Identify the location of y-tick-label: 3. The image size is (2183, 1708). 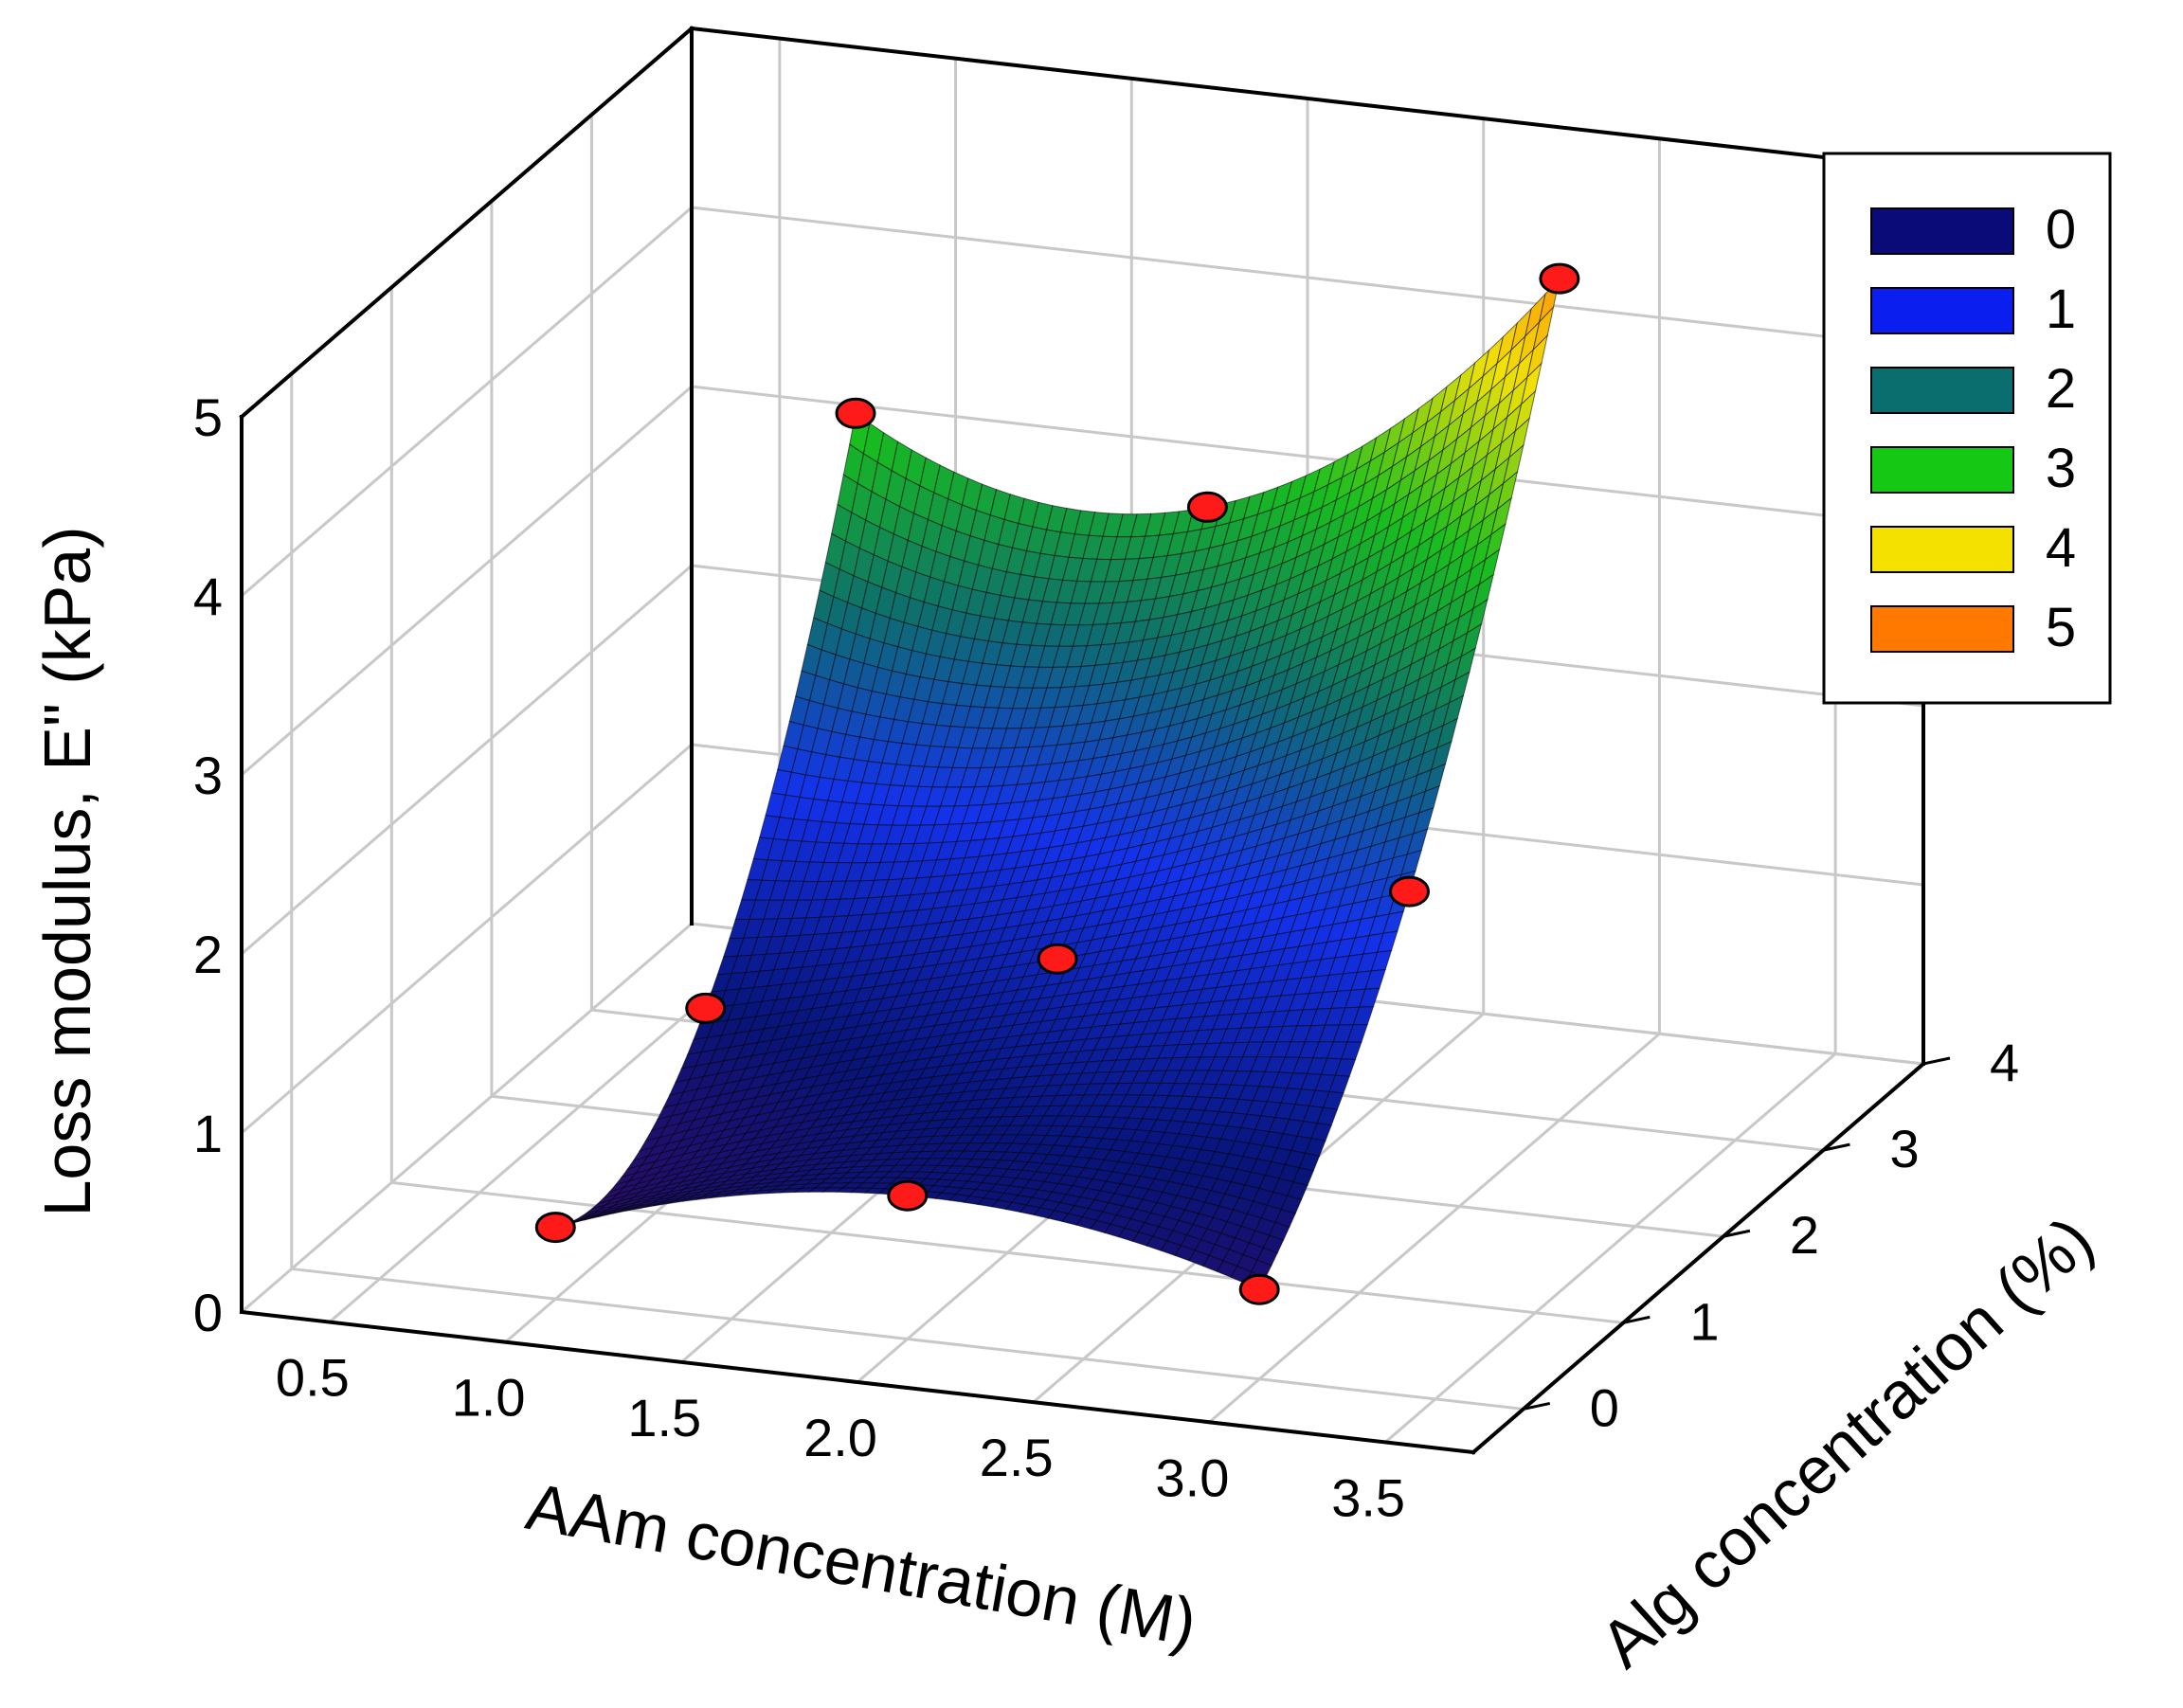
(1904, 1148).